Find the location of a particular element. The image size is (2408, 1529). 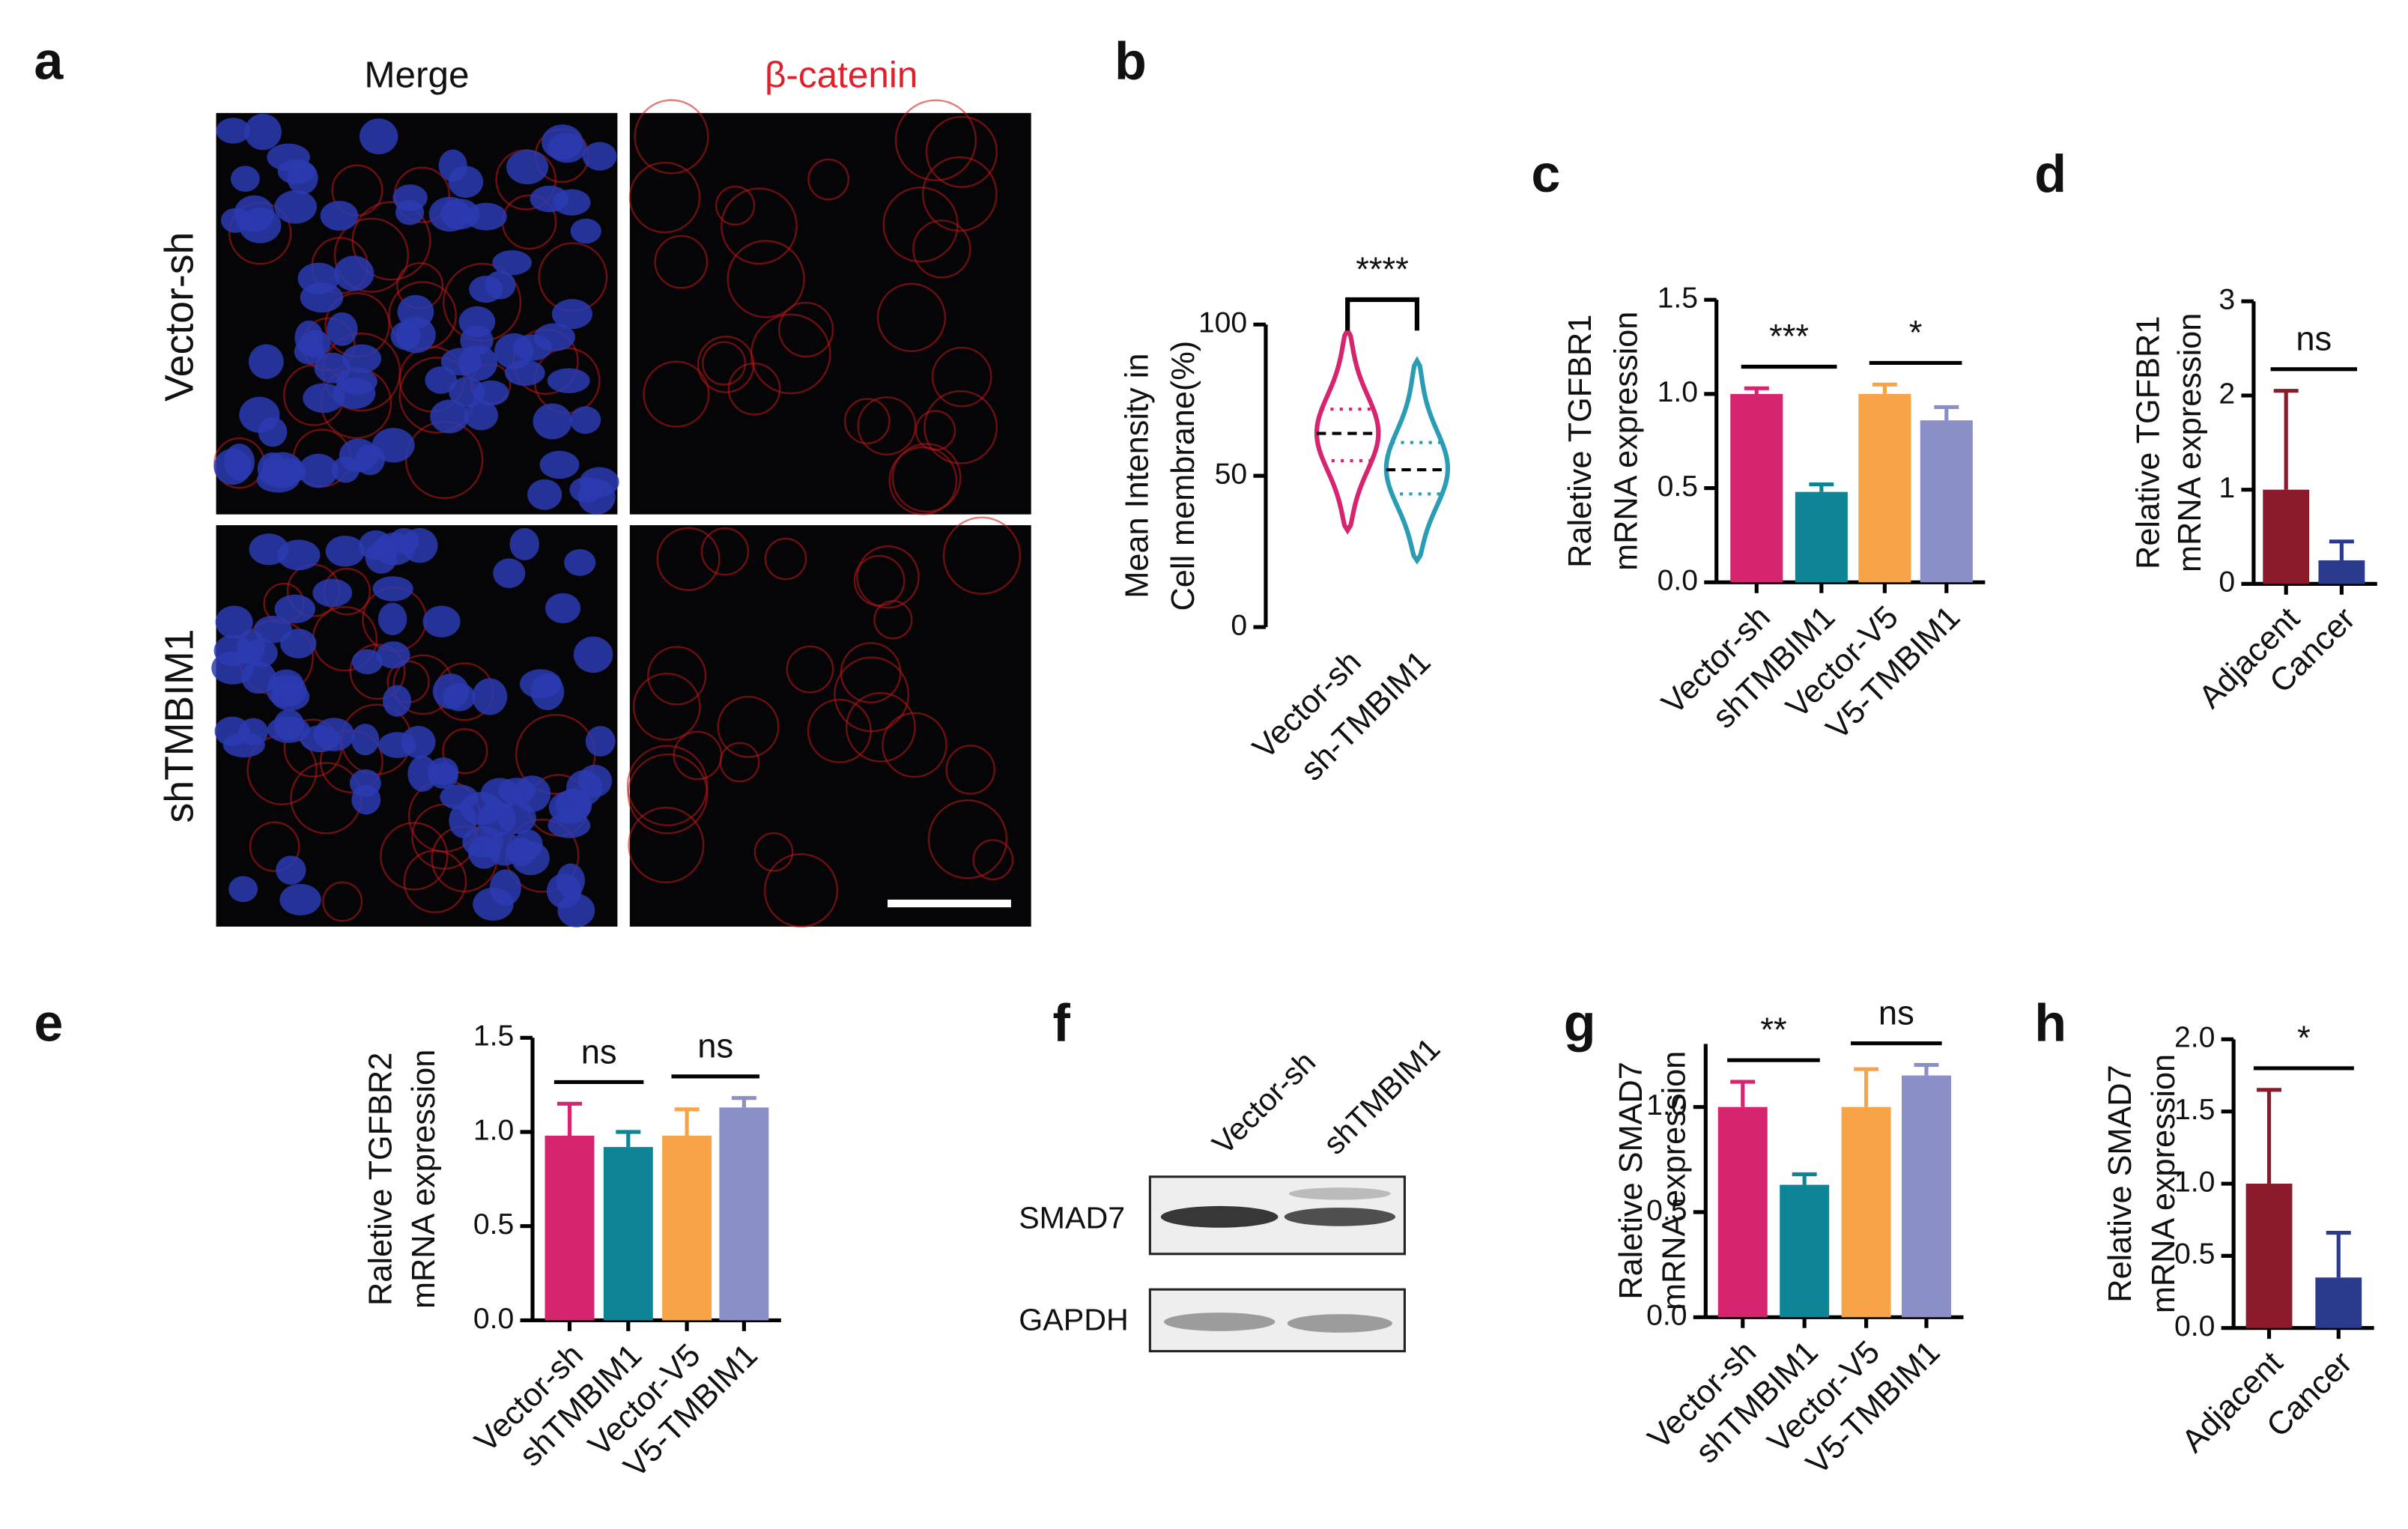

significance: **** is located at coordinates (1382, 269).